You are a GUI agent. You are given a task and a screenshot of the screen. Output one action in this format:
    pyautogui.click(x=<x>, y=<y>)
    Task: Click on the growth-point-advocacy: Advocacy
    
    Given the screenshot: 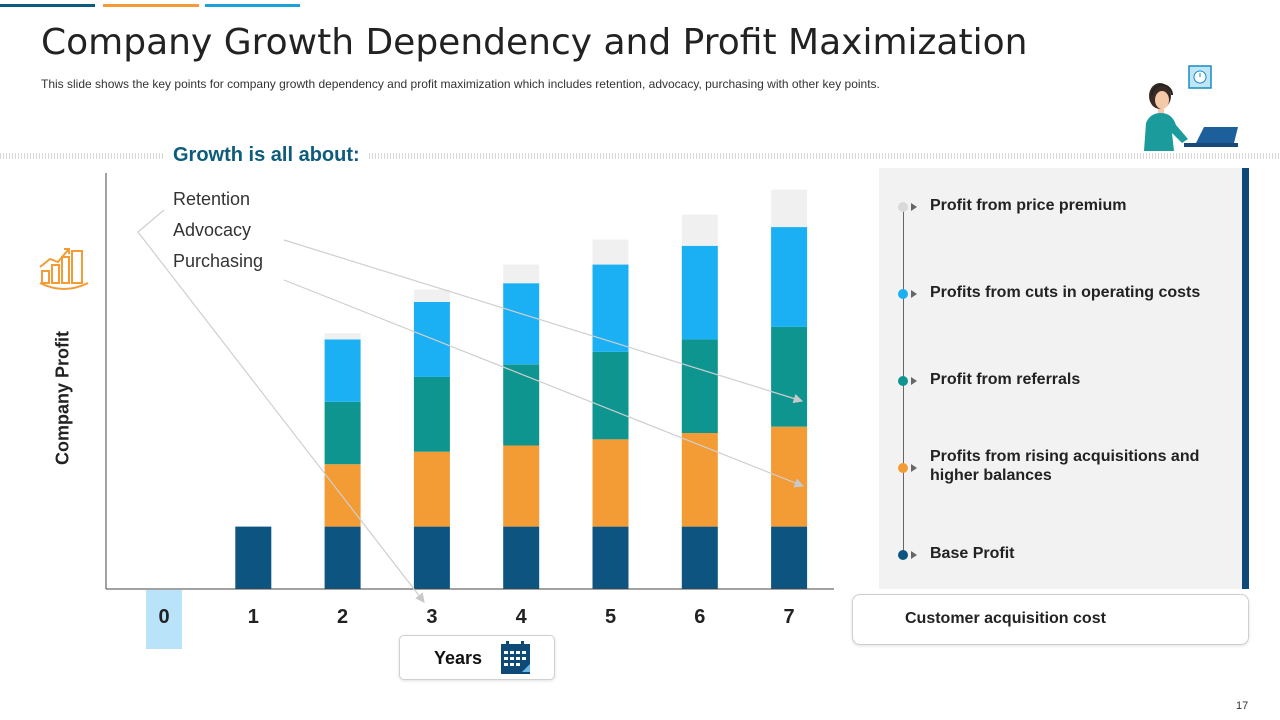 What is the action you would take?
    pyautogui.click(x=212, y=230)
    